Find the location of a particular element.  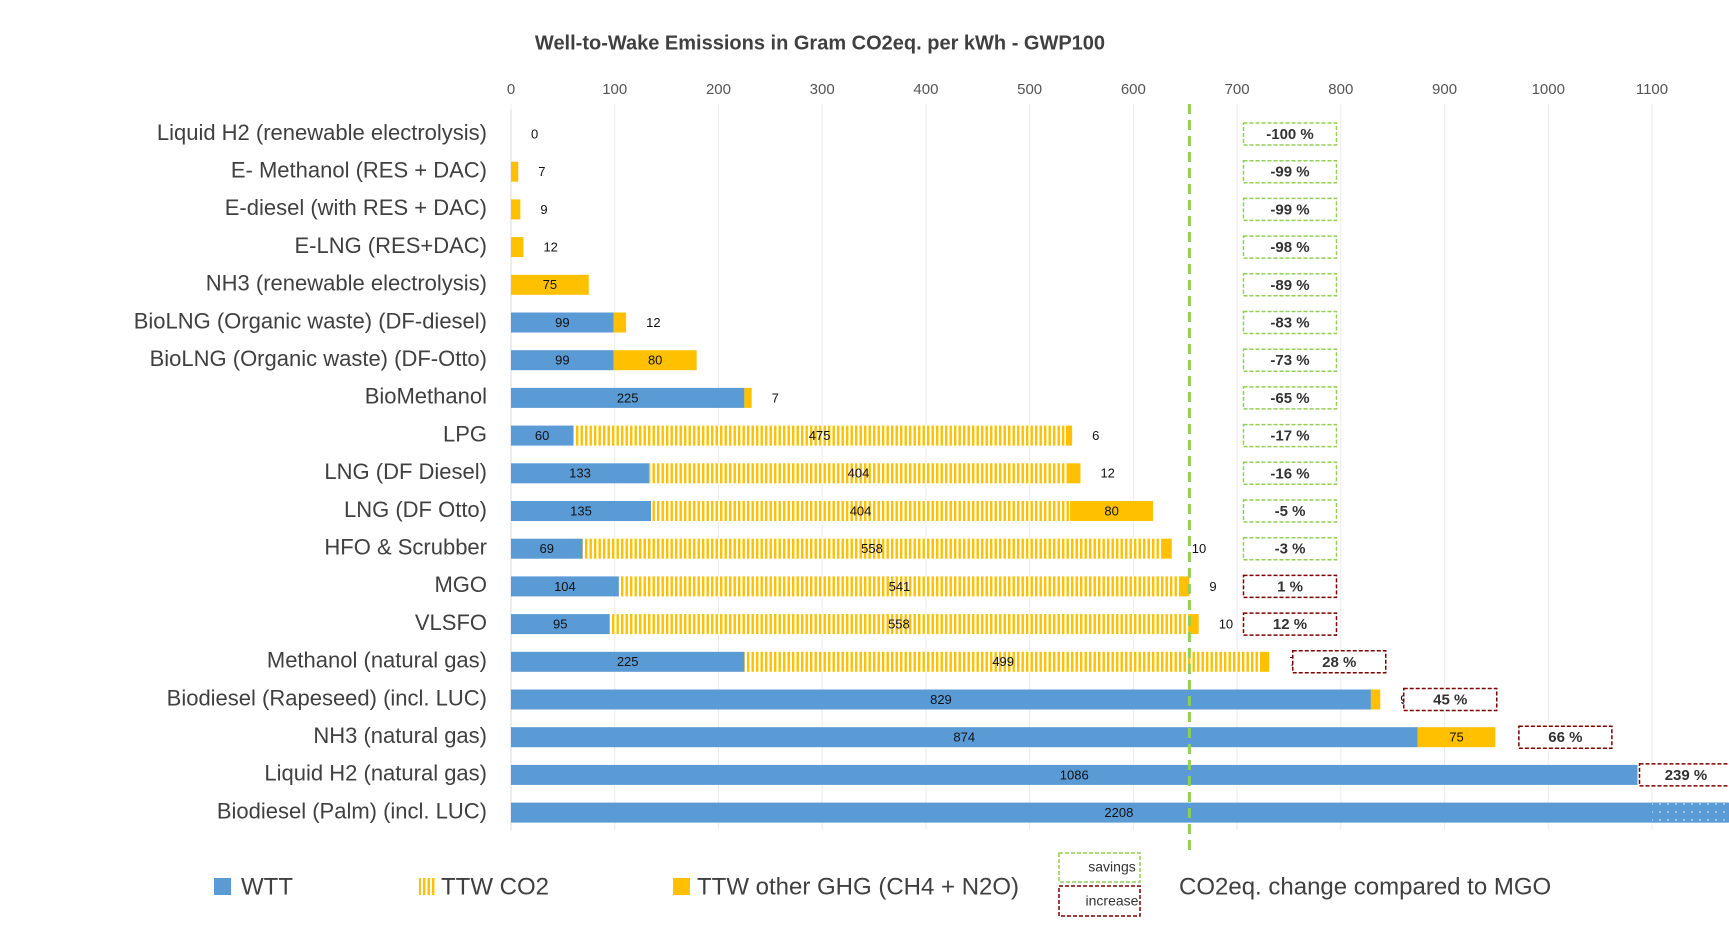

data-label: 135 is located at coordinates (581, 510).